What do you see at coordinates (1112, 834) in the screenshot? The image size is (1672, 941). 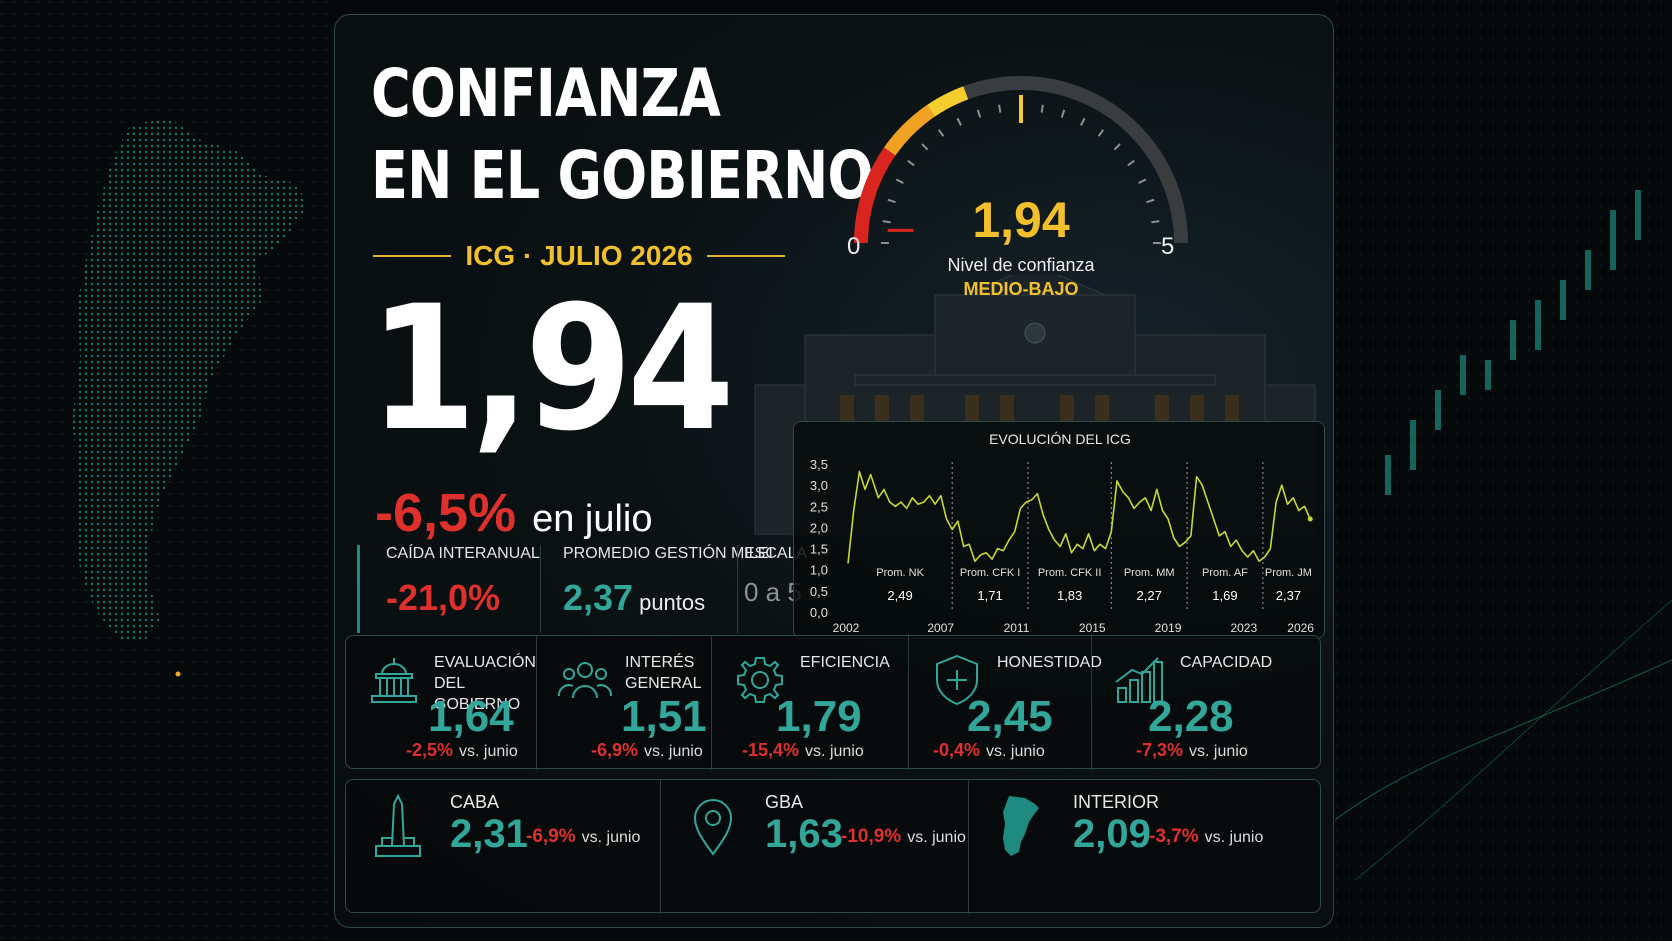 I see `region-value: 2,09` at bounding box center [1112, 834].